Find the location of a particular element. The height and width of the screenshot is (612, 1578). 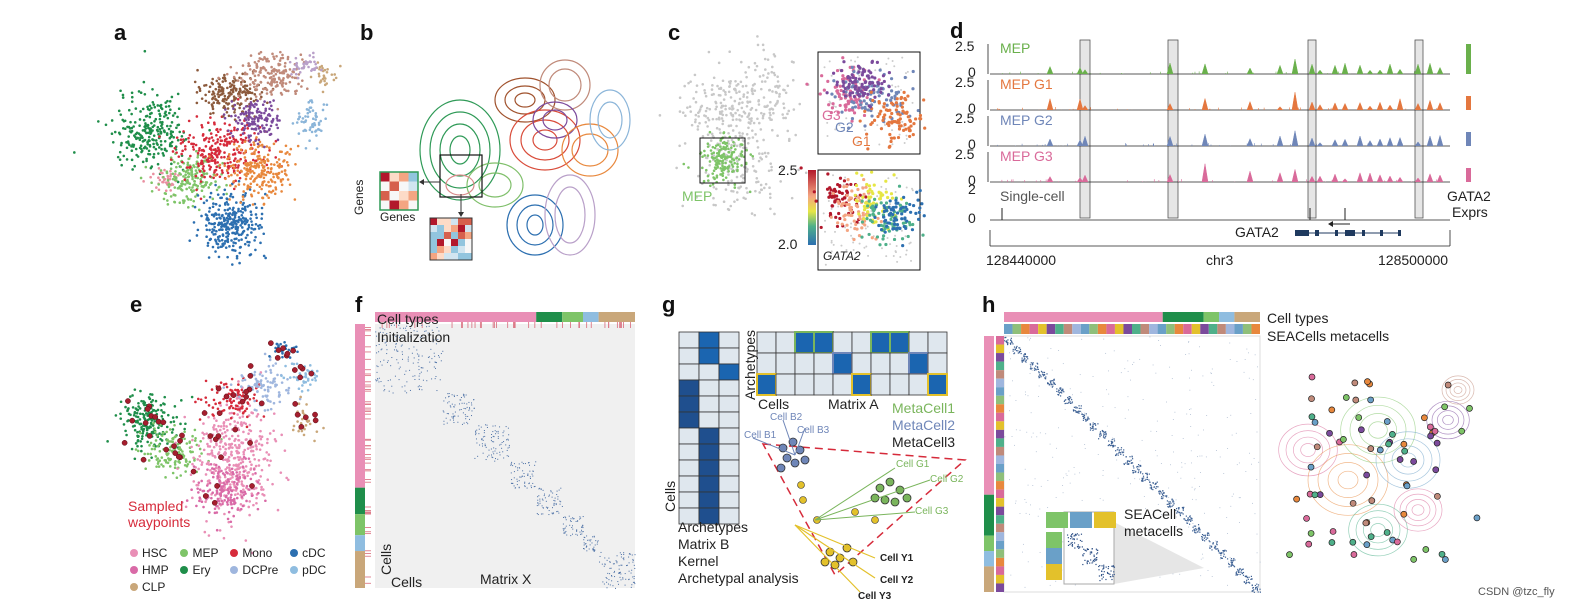

gene-exon is located at coordinates (1350, 233).